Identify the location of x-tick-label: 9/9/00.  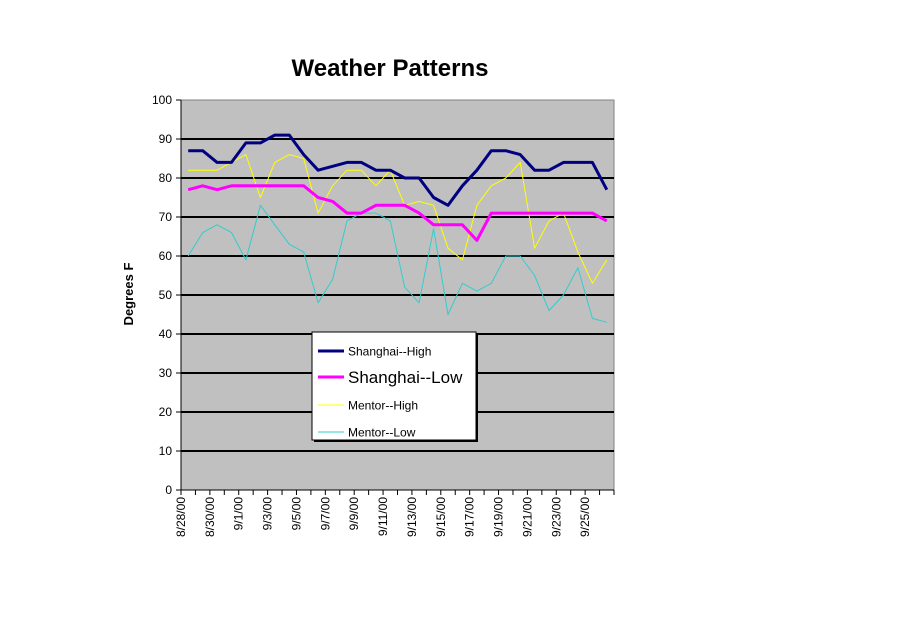
(354, 514).